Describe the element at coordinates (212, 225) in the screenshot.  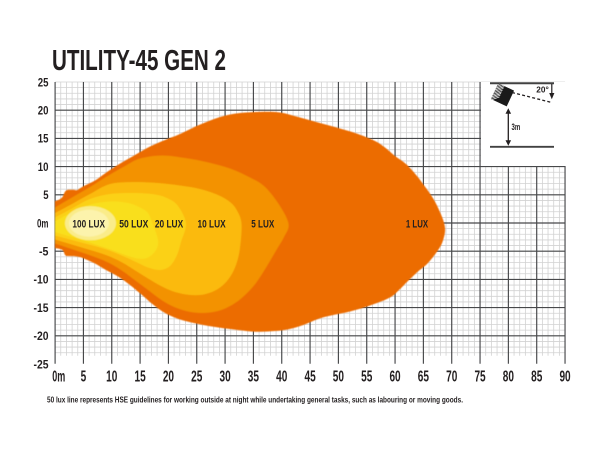
I see `svg-text: 10 LUX` at that location.